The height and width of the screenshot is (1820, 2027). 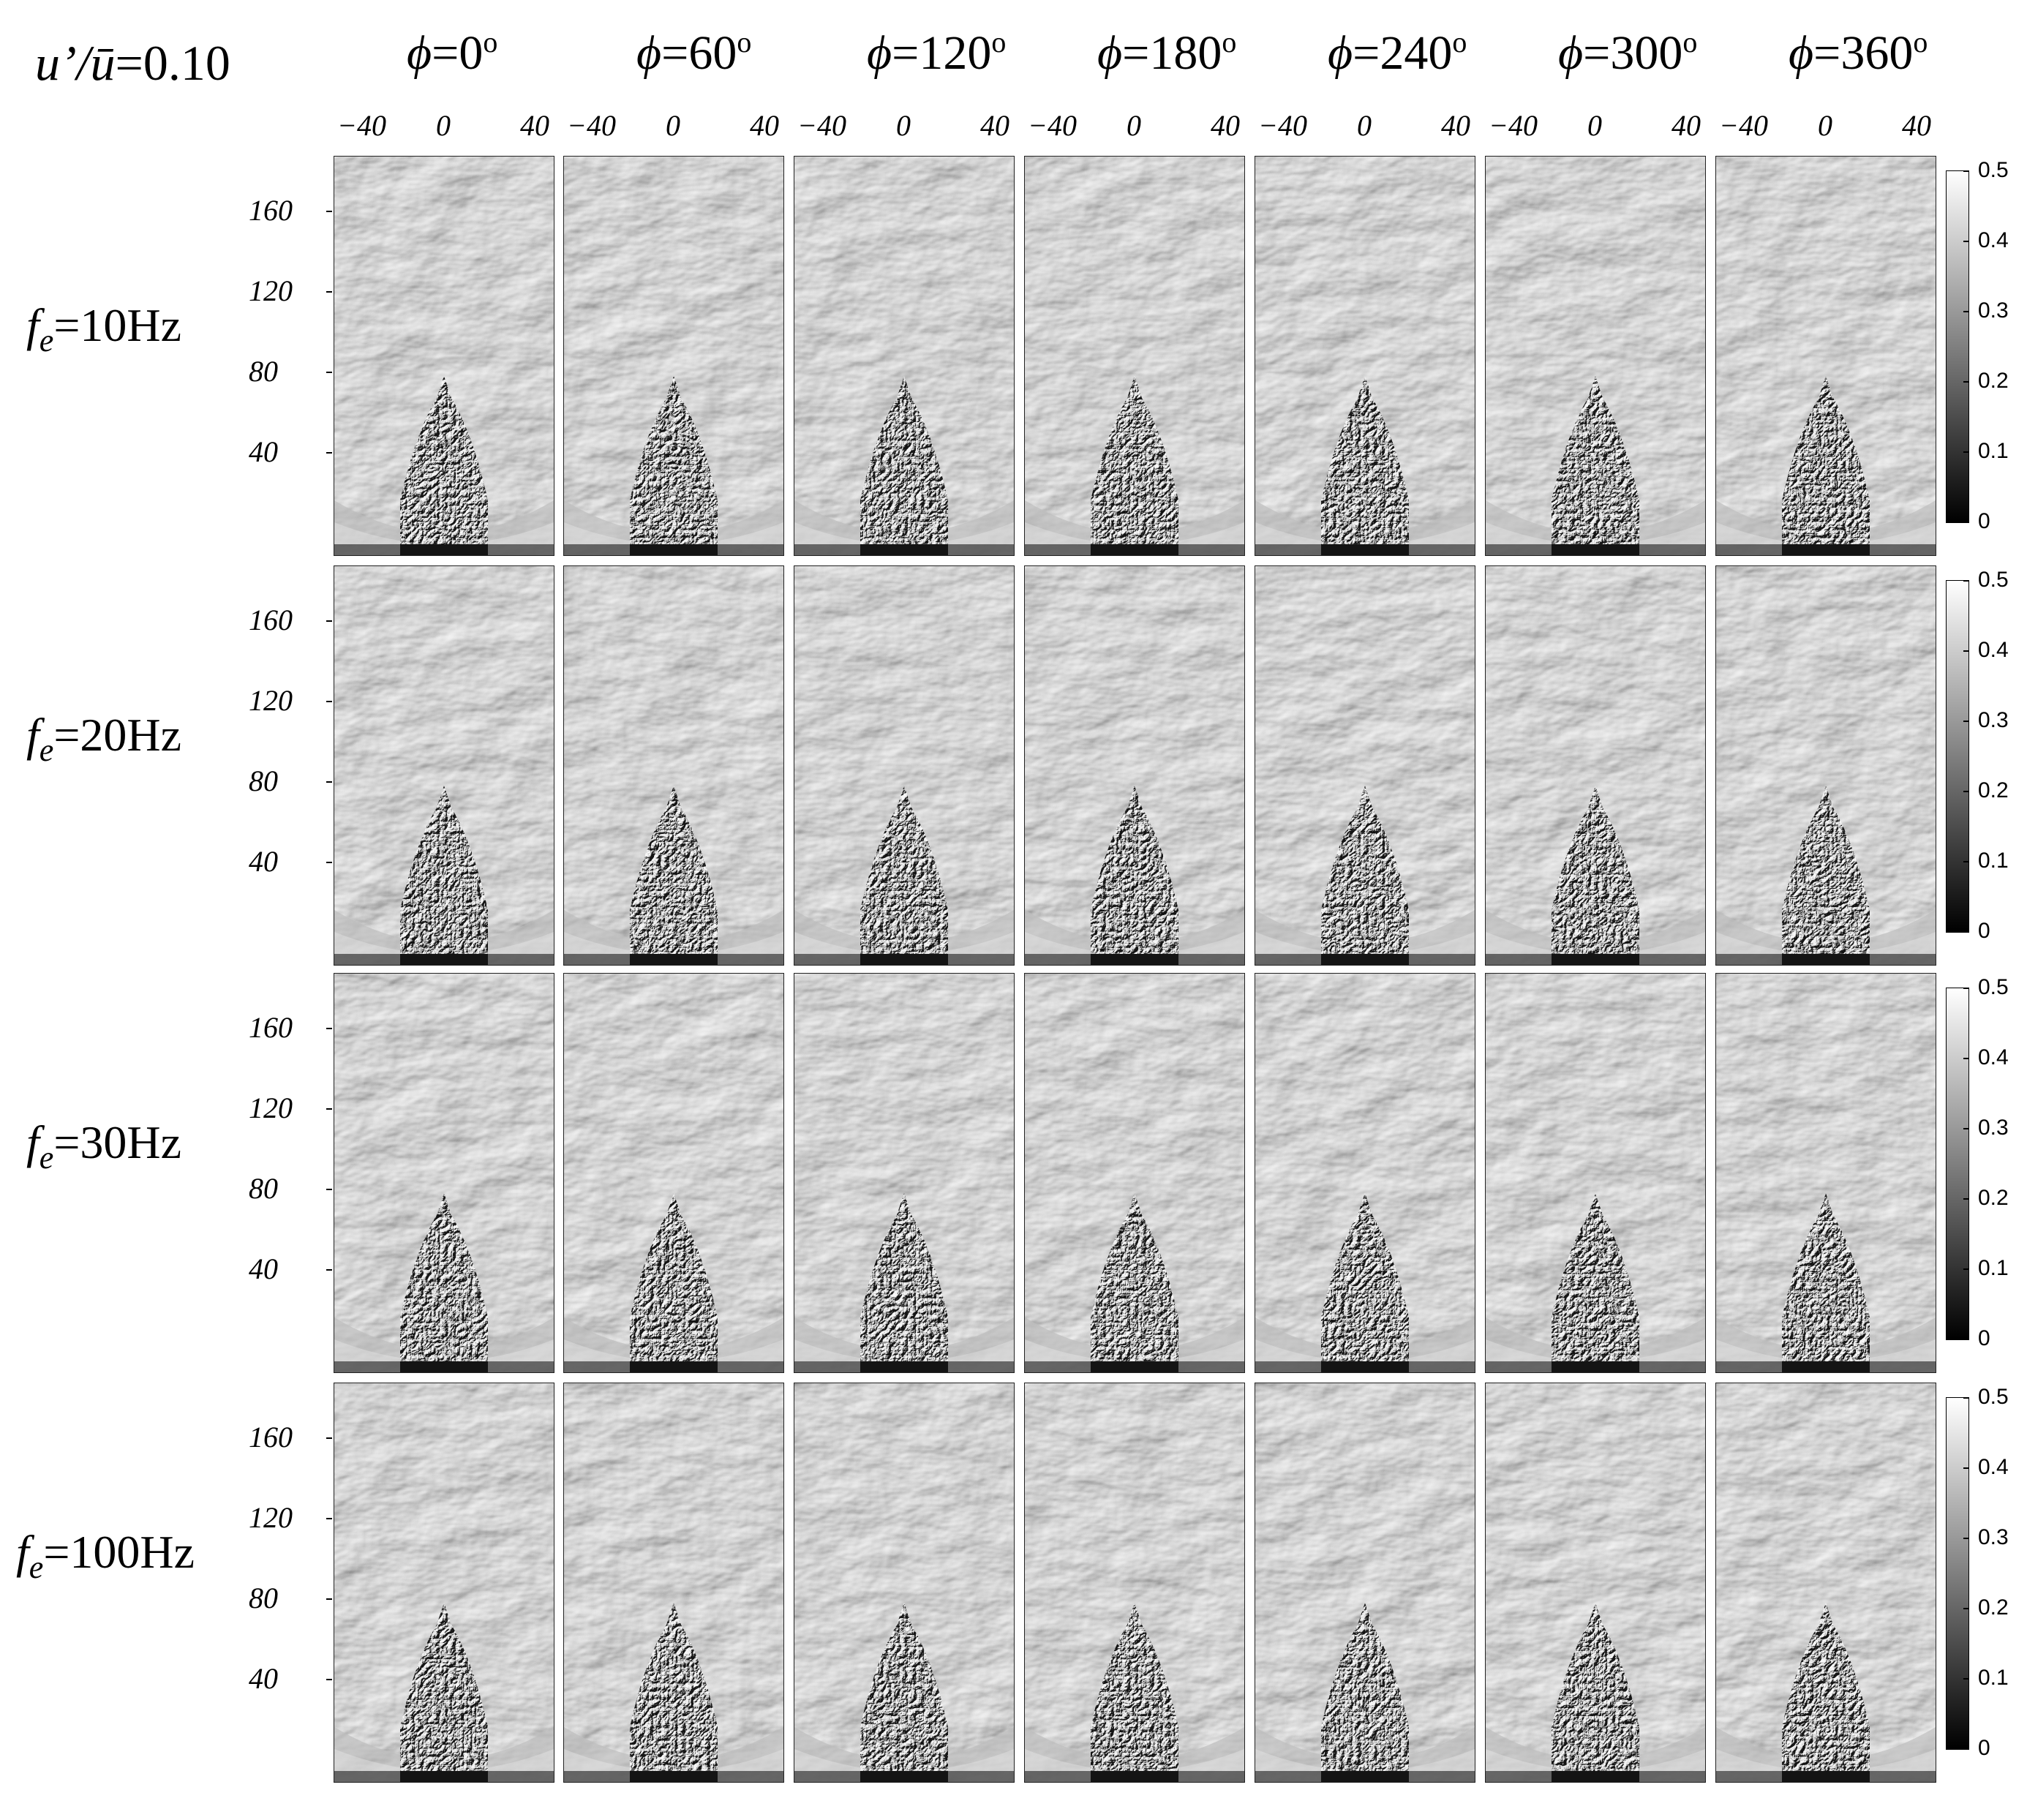 I want to click on phase-header-1: ϕ=60o, so click(x=694, y=53).